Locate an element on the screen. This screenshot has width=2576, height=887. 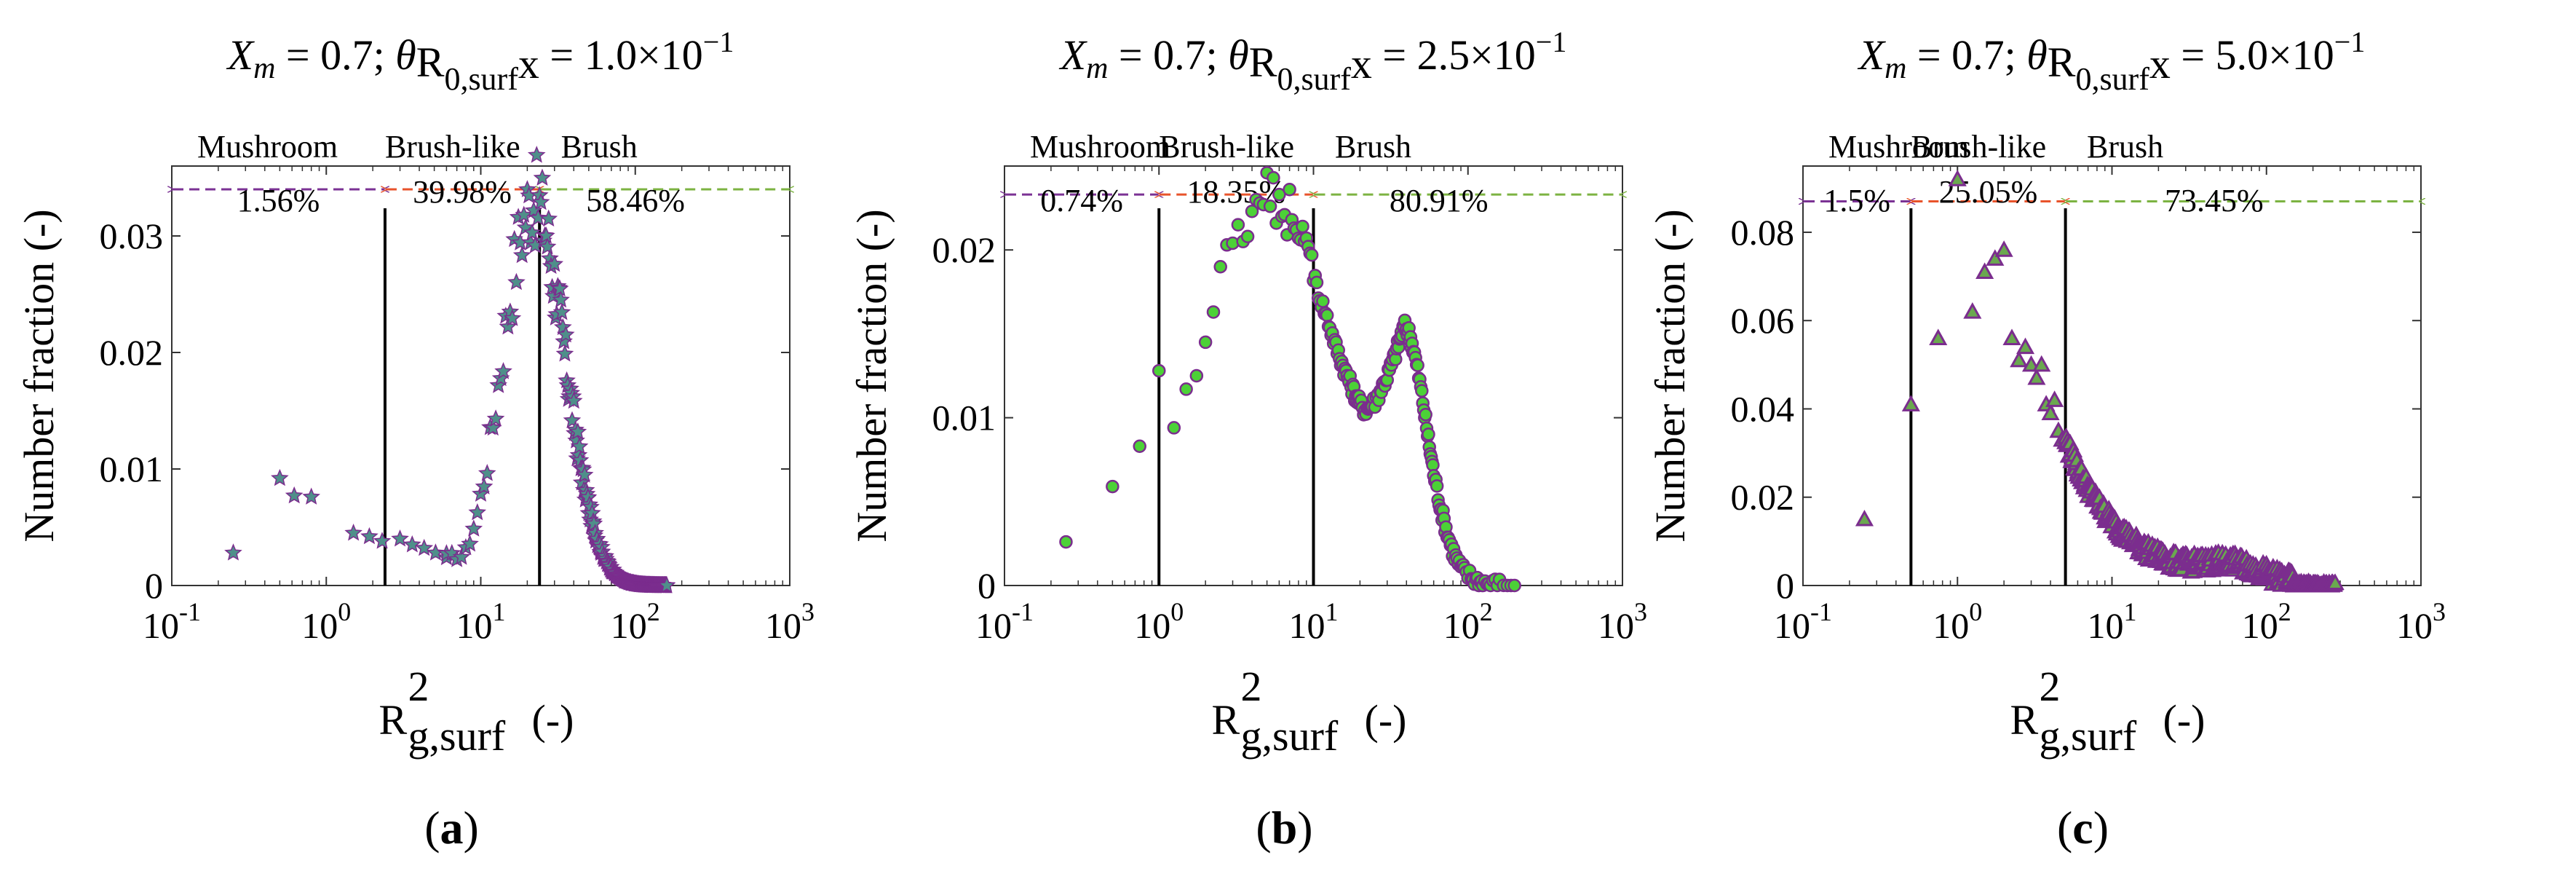
x-axis-label: R is located at coordinates (2024, 720).